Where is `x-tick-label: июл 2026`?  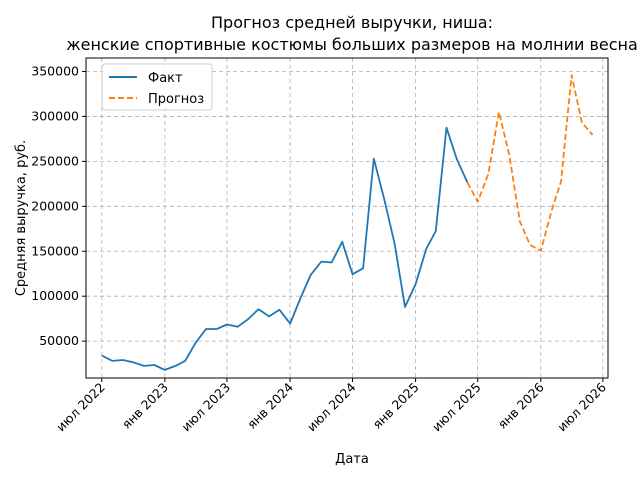 x-tick-label: июл 2026 is located at coordinates (581, 406).